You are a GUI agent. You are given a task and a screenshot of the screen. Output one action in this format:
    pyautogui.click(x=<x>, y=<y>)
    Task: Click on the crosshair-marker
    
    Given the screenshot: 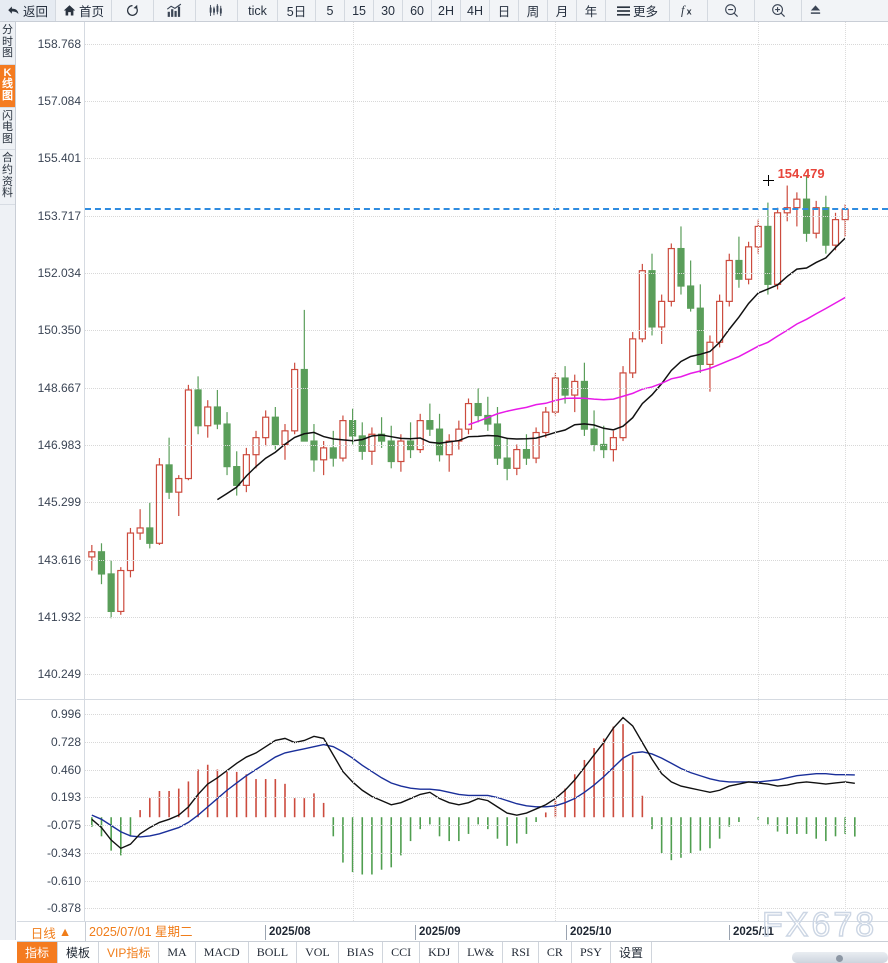 What is the action you would take?
    pyautogui.click(x=768, y=181)
    